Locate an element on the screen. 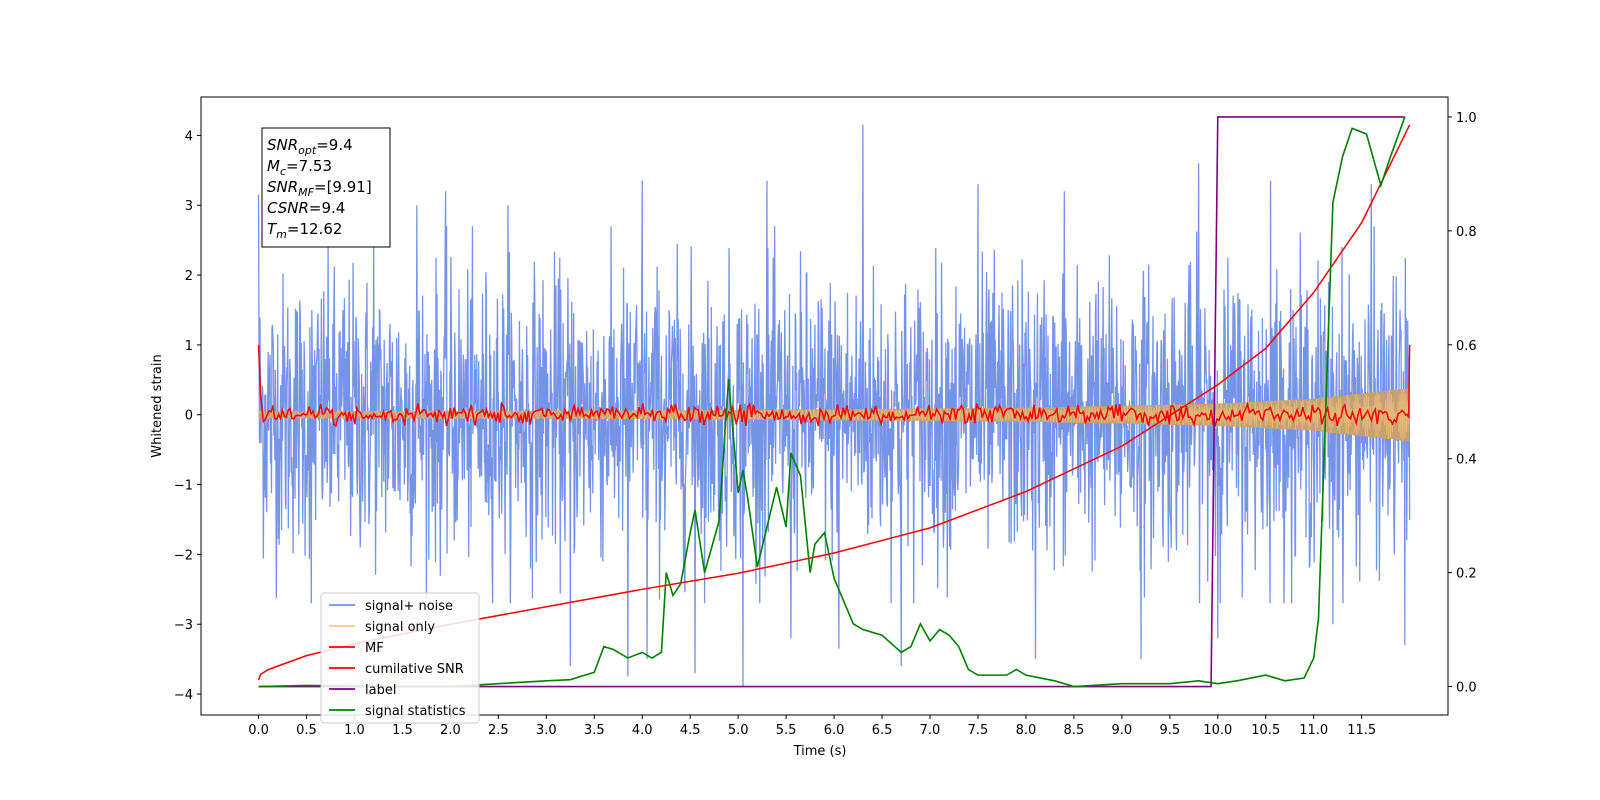  x-tick-label: 2.0 is located at coordinates (450, 730).